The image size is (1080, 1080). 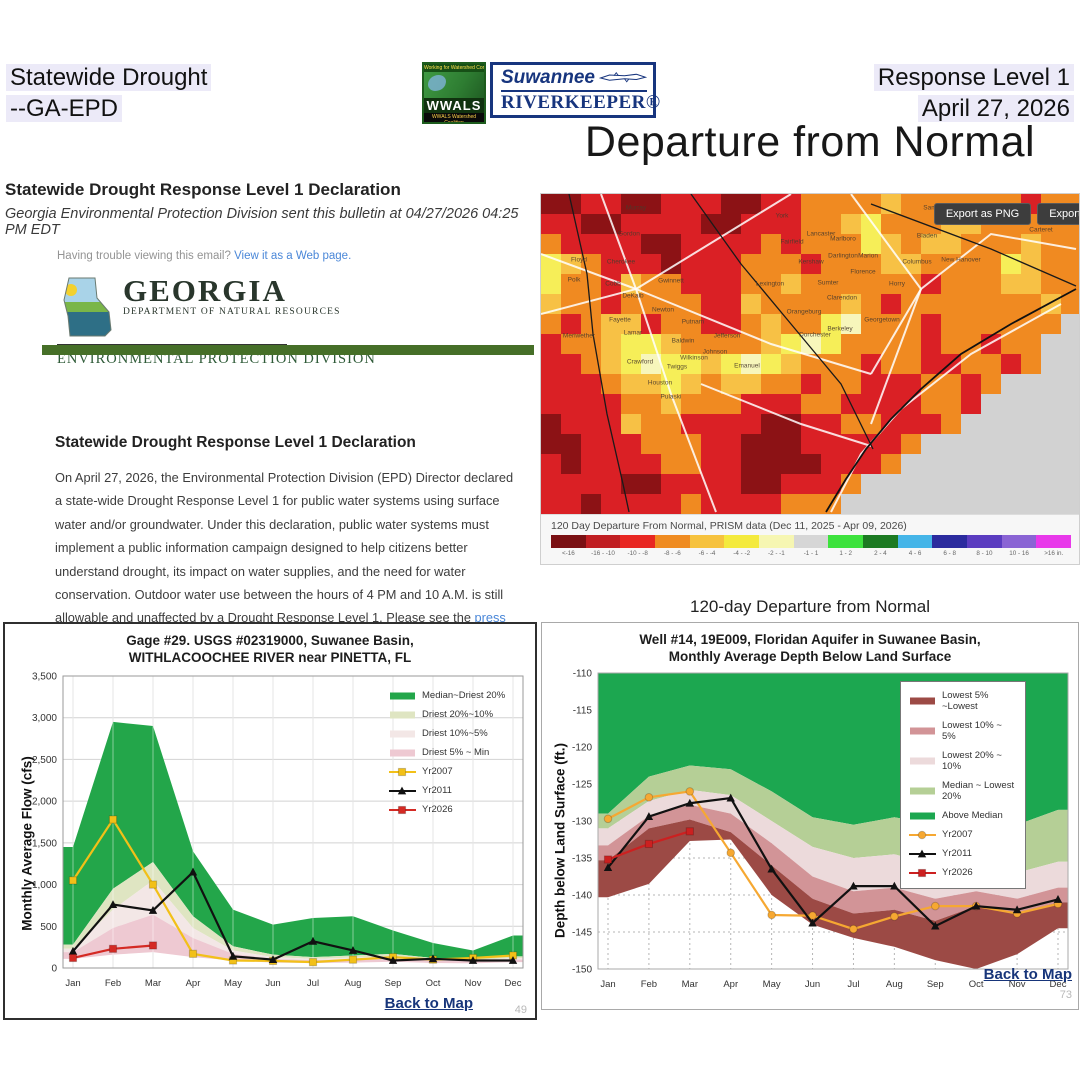 I want to click on legend-item: Yr2011, so click(x=447, y=790).